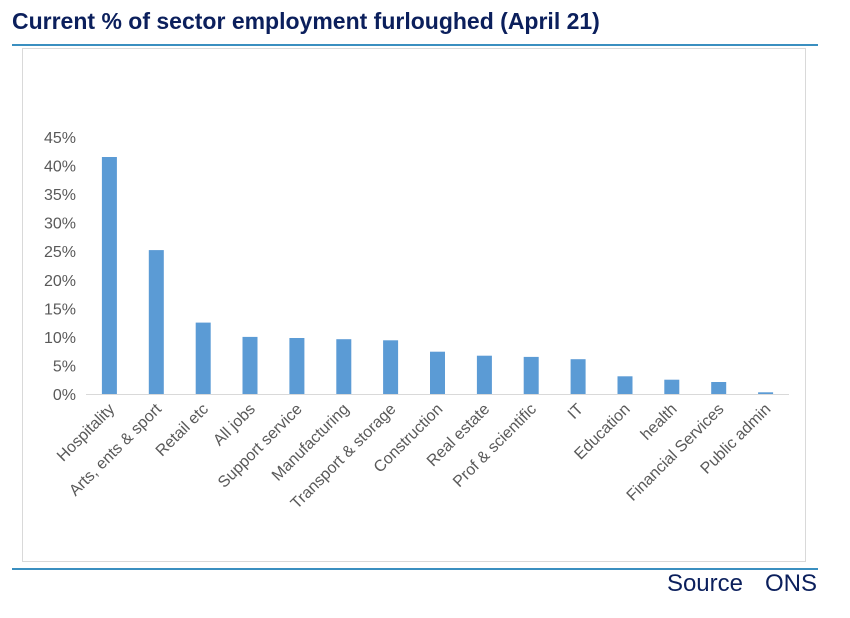  Describe the element at coordinates (260, 446) in the screenshot. I see `x-tick-label: Support service` at that location.